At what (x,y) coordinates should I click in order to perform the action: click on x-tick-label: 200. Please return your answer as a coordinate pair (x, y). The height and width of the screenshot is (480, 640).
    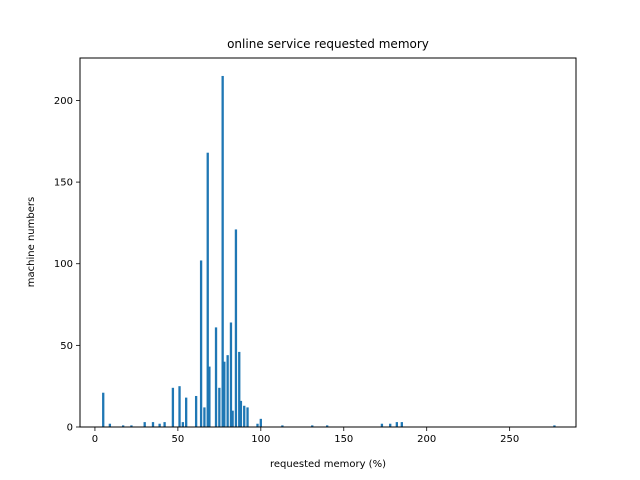
    Looking at the image, I should click on (426, 439).